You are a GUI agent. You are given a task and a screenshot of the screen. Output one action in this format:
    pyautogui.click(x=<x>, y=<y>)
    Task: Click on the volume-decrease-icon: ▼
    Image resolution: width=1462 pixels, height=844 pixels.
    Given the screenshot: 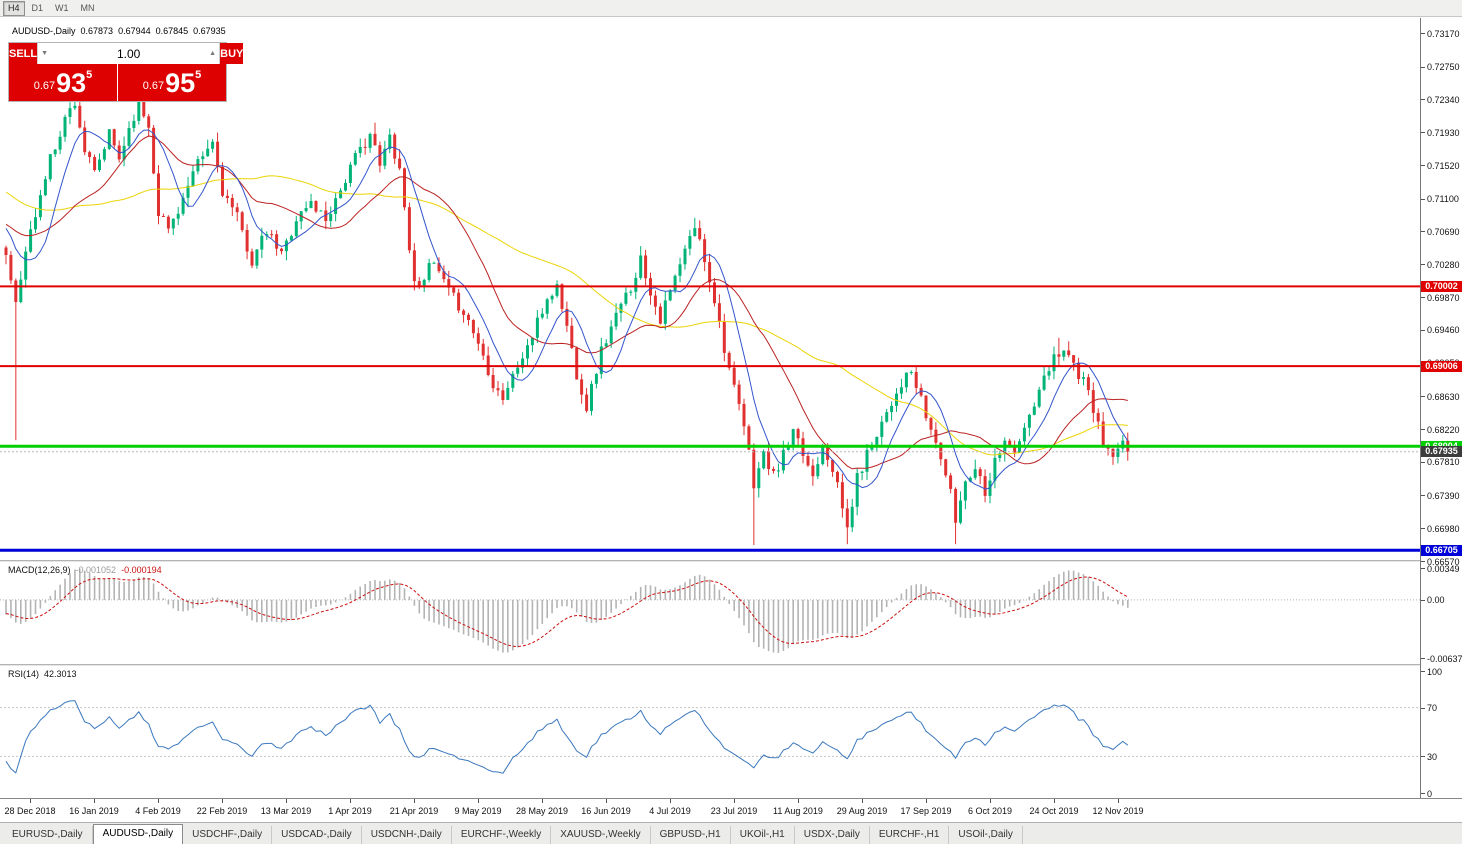 What is the action you would take?
    pyautogui.click(x=45, y=53)
    